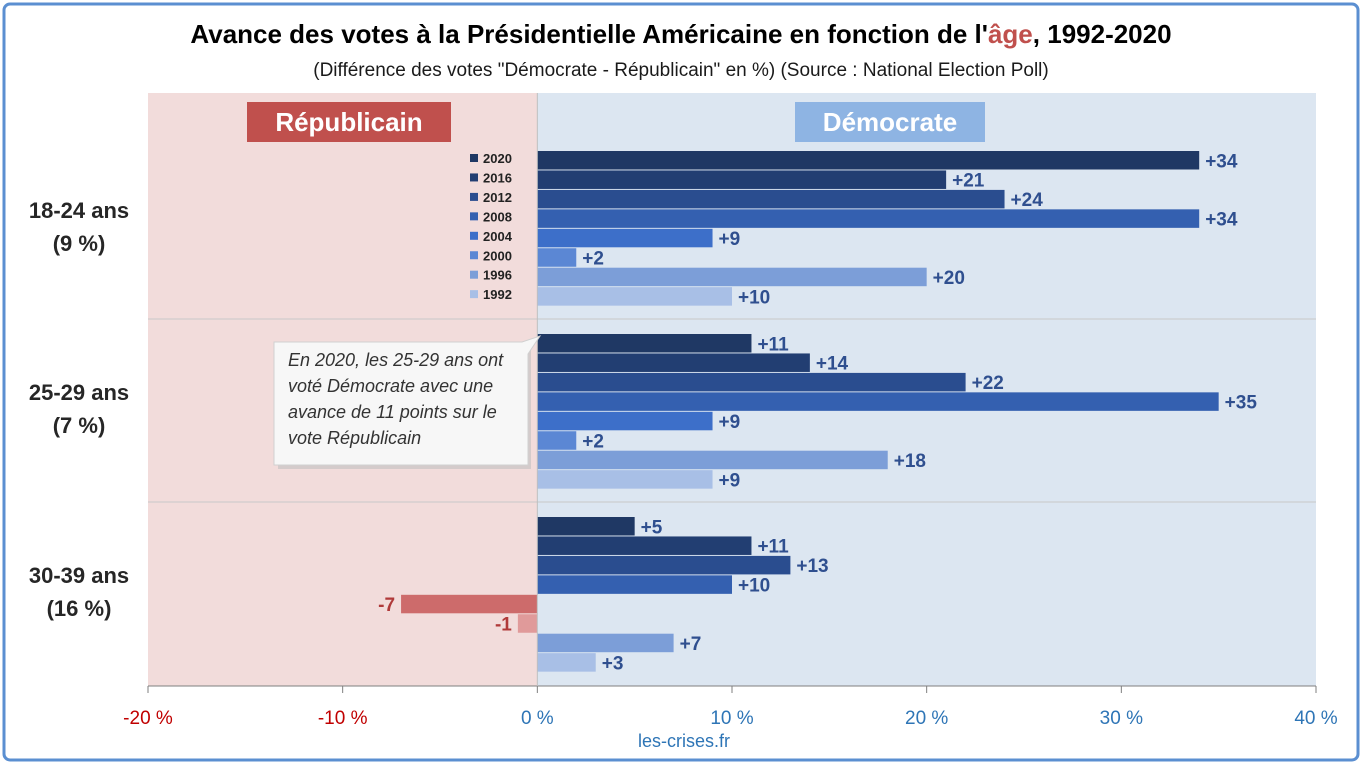 The height and width of the screenshot is (764, 1362). Describe the element at coordinates (1010, 34) in the screenshot. I see `title-highlight: âge` at that location.